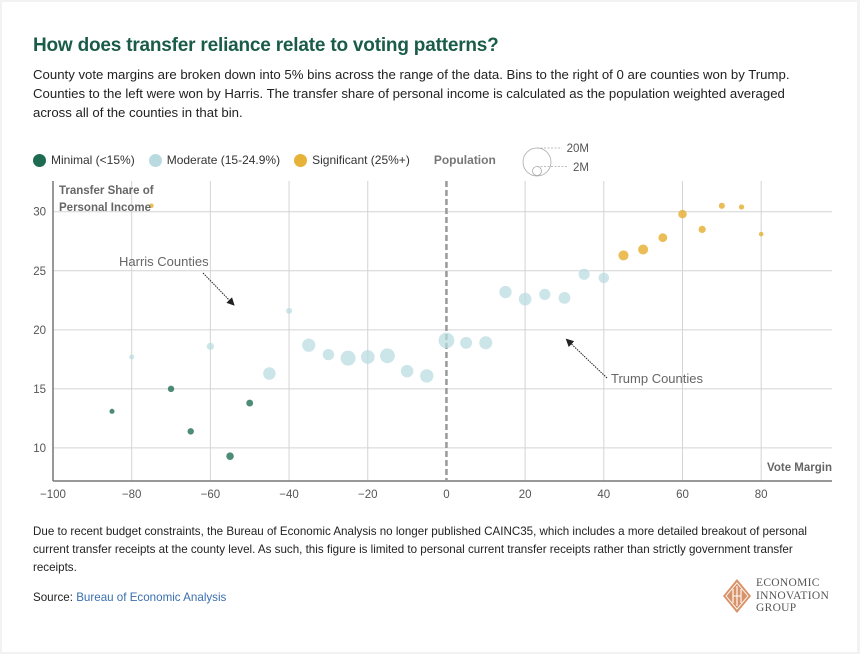 The image size is (860, 654). Describe the element at coordinates (223, 160) in the screenshot. I see `legend-label-moderate: Moderate (15-24.9%)` at that location.